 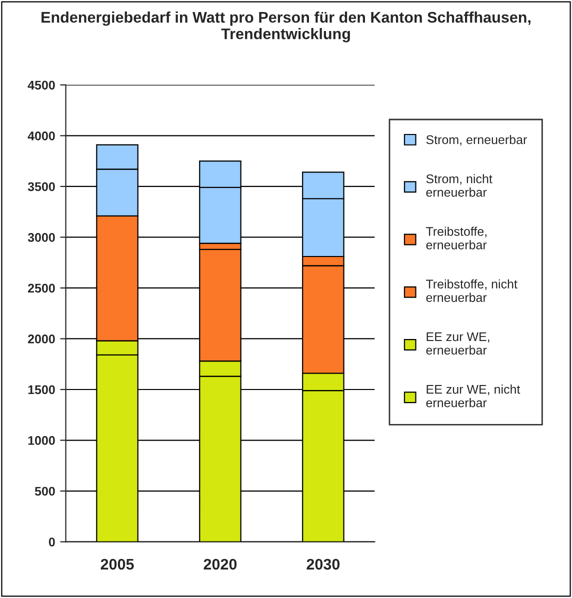 What do you see at coordinates (41, 288) in the screenshot?
I see `y-tick-label: 2500` at bounding box center [41, 288].